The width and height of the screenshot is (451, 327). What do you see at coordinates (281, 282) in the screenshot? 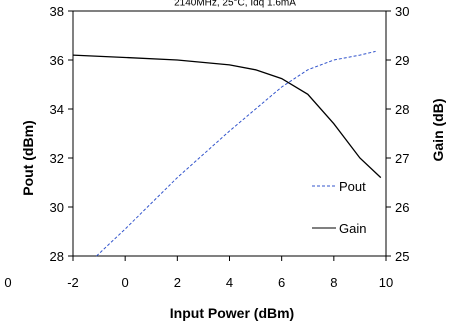
I see `x-tick-label: 6` at bounding box center [281, 282].